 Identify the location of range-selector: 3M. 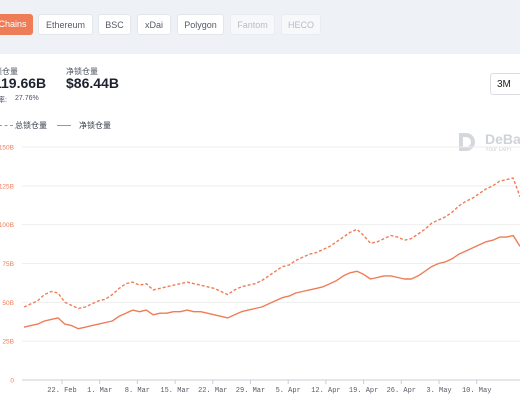
(505, 84).